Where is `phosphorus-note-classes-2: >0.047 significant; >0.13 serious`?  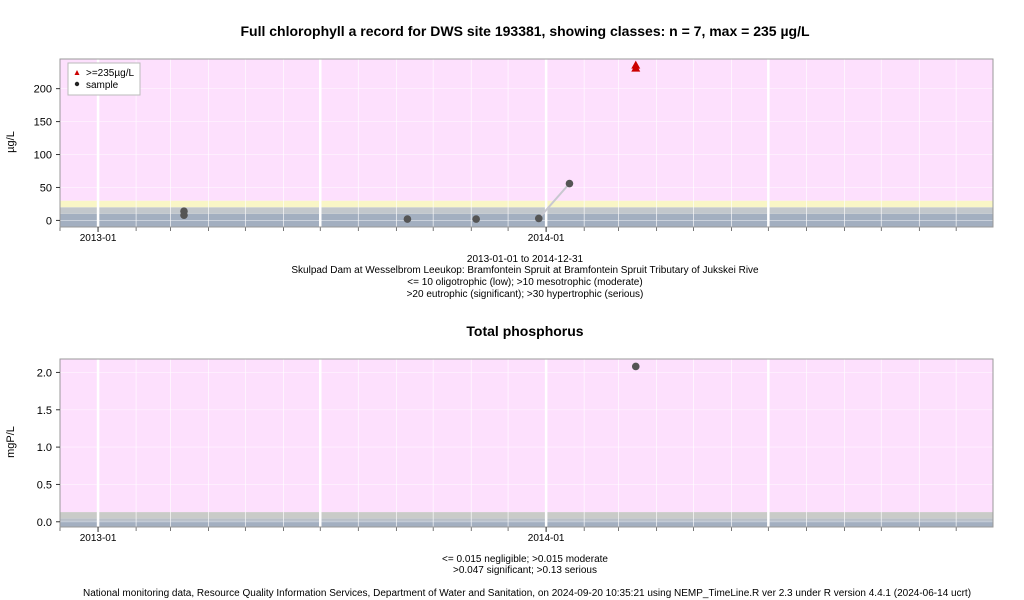 phosphorus-note-classes-2: >0.047 significant; >0.13 serious is located at coordinates (525, 570).